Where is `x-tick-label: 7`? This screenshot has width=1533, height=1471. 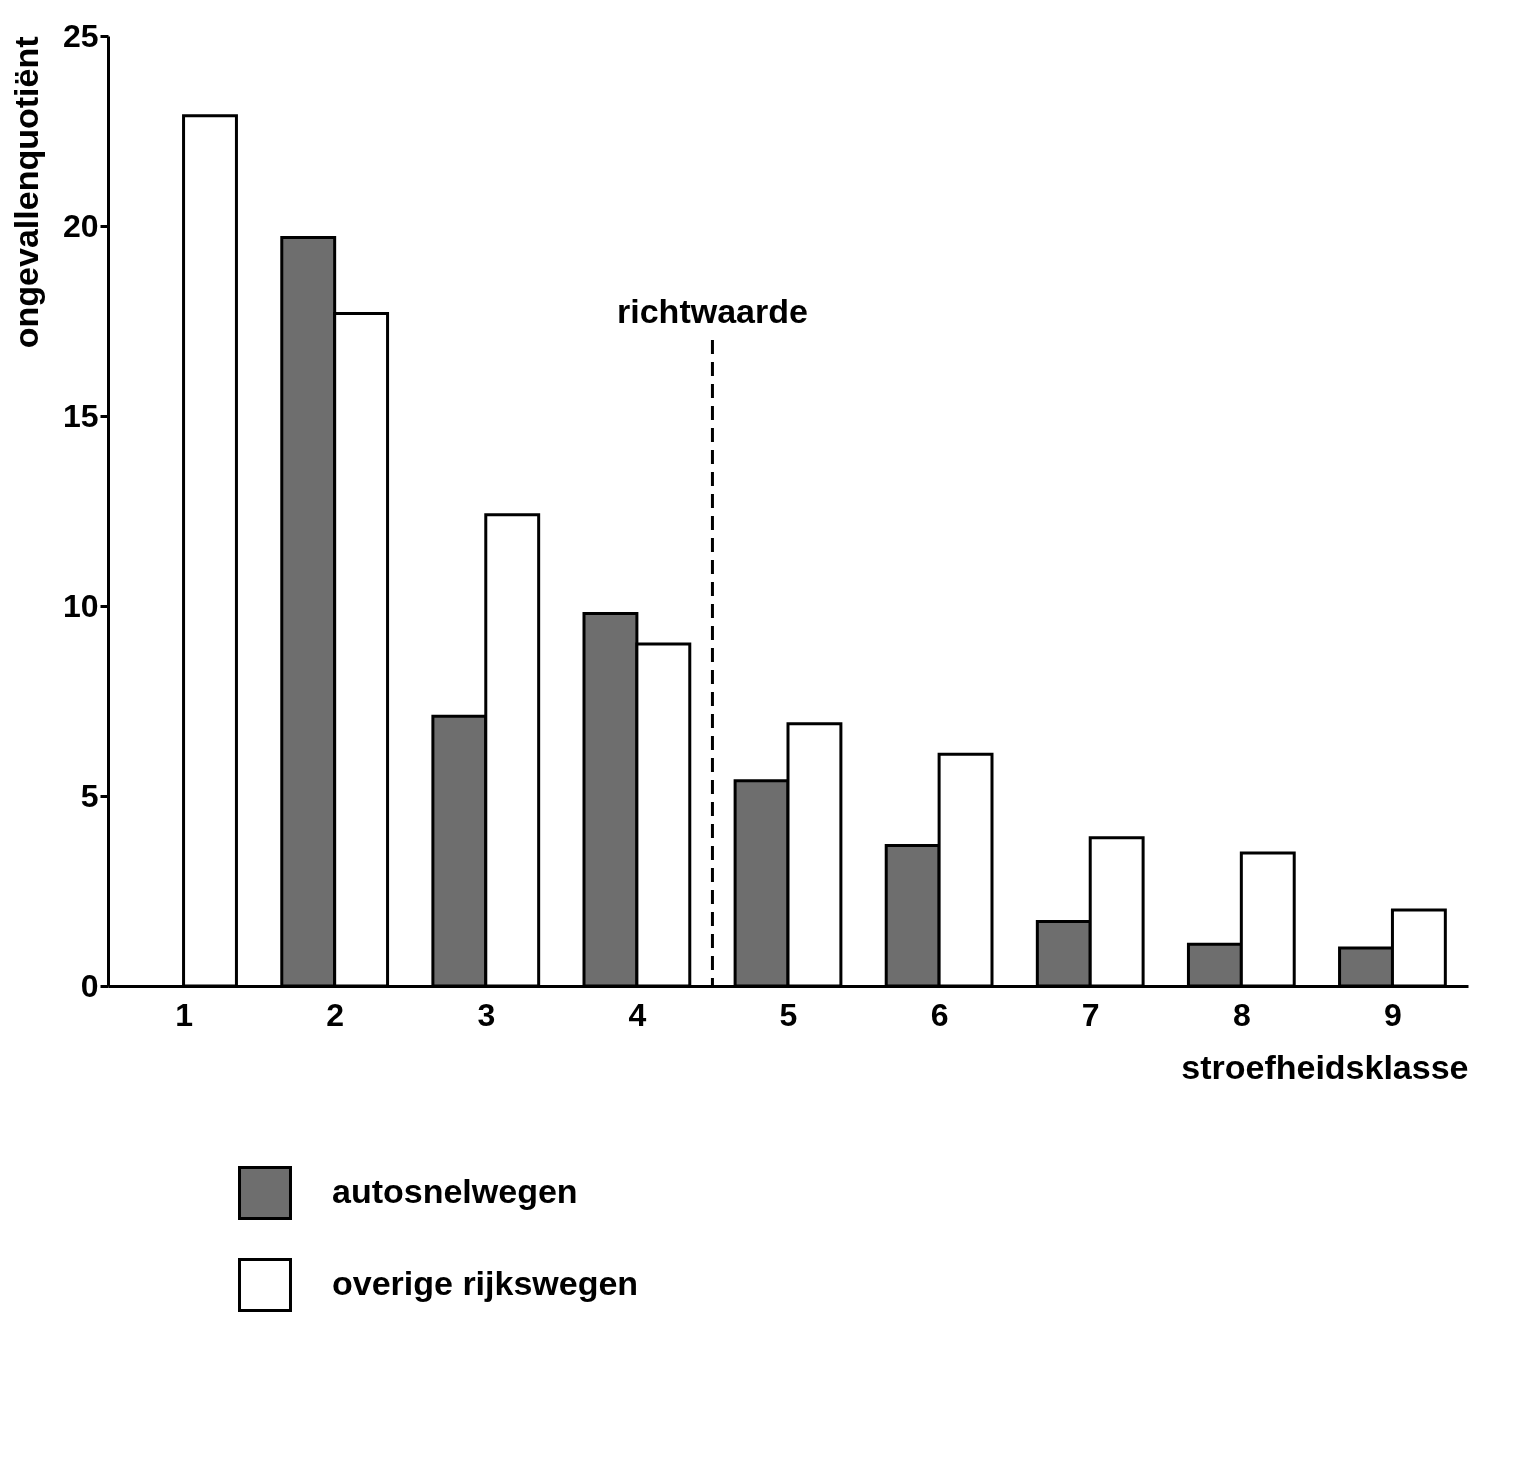 x-tick-label: 7 is located at coordinates (1090, 1014).